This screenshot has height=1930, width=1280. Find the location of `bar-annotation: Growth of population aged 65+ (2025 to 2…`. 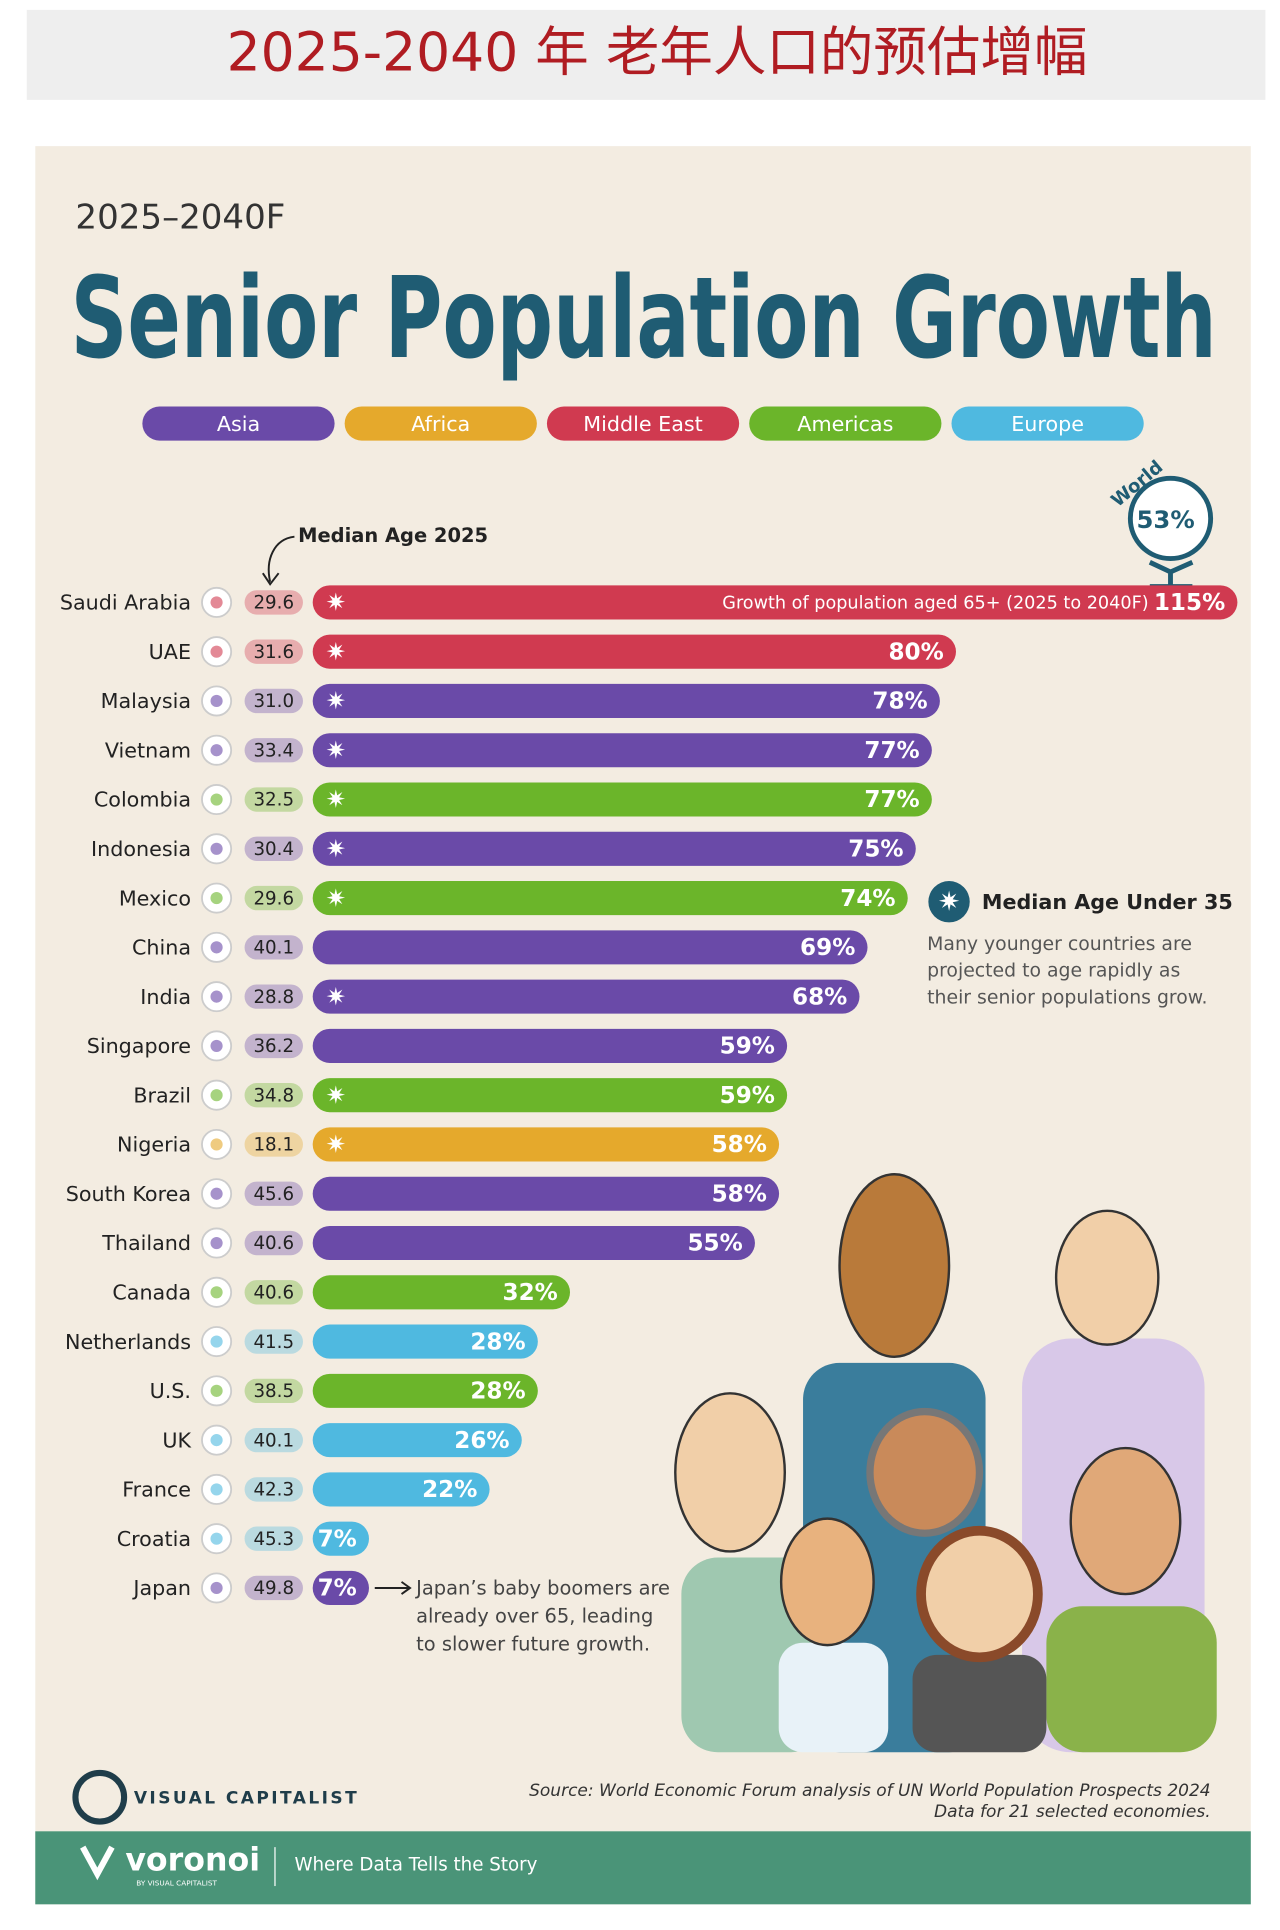

bar-annotation: Growth of population aged 65+ (2025 to 2… is located at coordinates (935, 604).